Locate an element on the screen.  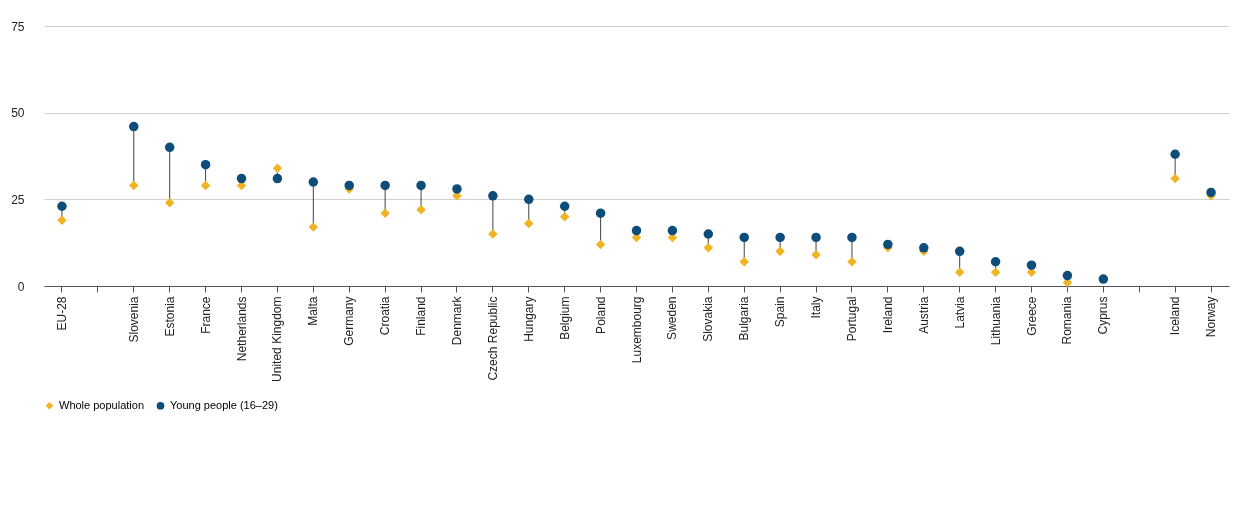
x-tick-label: Belgium is located at coordinates (564, 318).